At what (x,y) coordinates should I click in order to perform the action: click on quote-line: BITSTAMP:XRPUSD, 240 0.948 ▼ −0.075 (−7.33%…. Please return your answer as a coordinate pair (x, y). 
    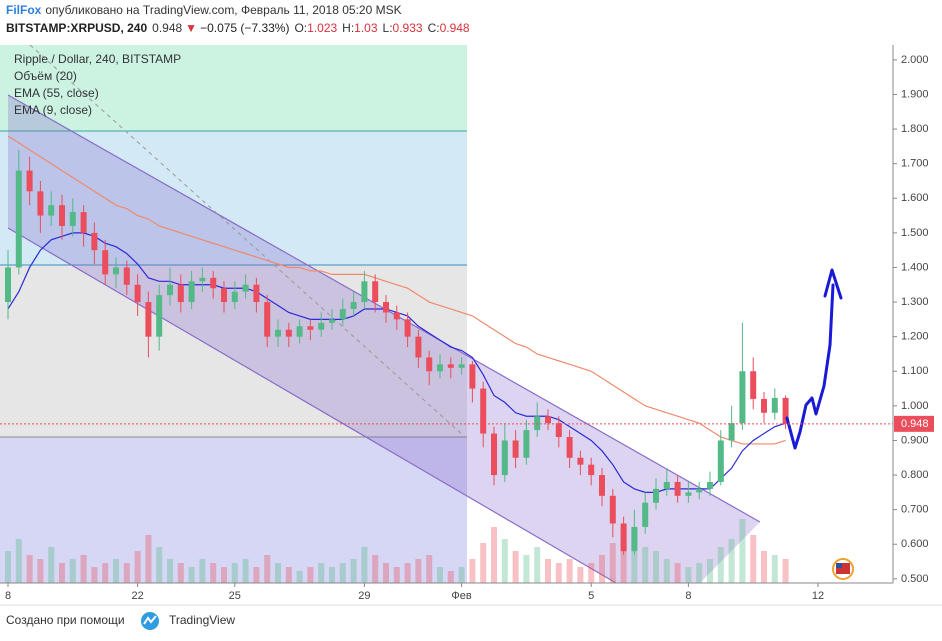
    Looking at the image, I should click on (238, 28).